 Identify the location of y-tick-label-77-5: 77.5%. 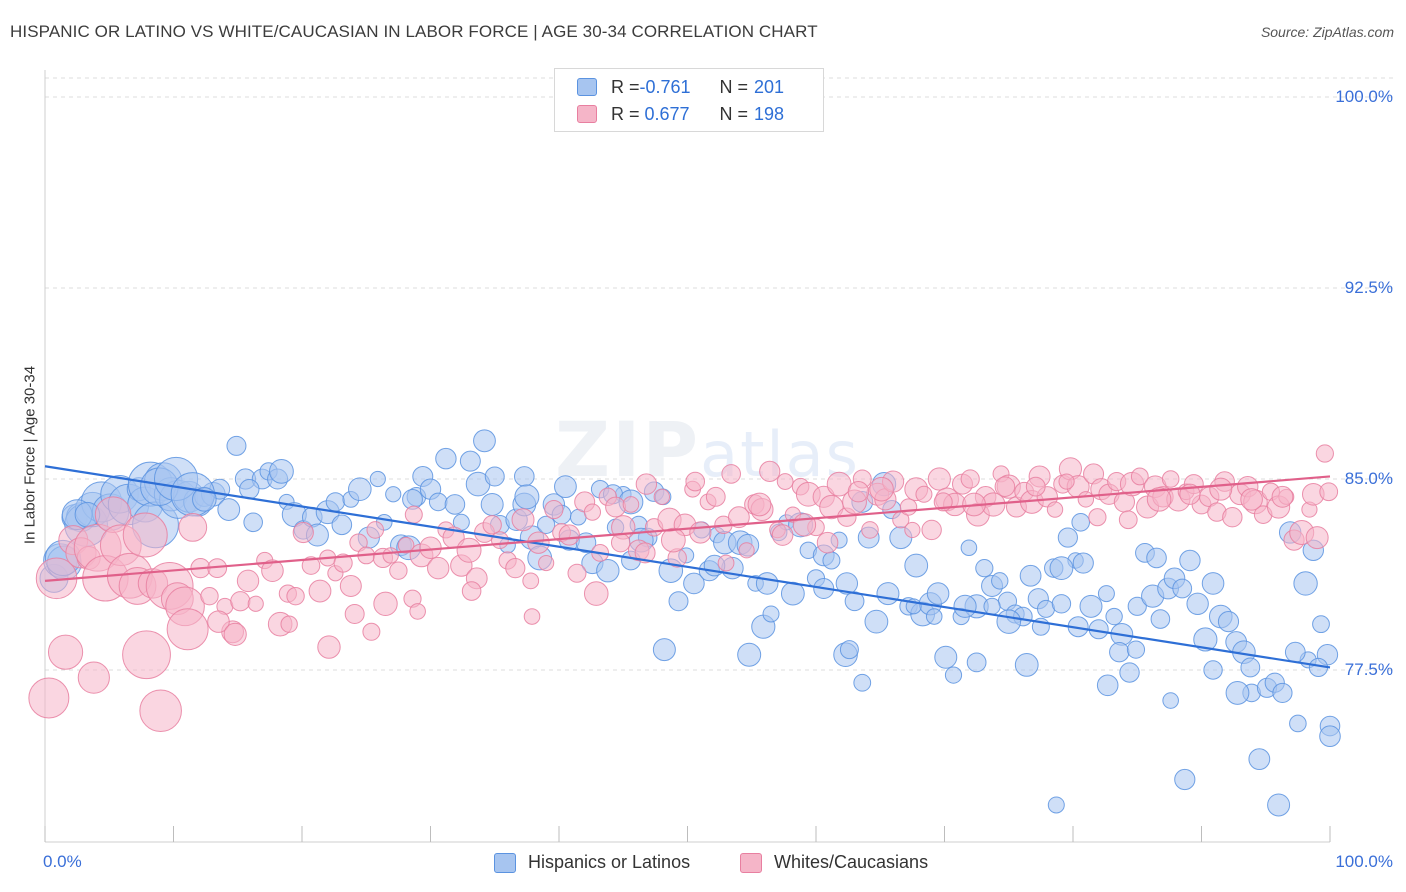
(1368, 669).